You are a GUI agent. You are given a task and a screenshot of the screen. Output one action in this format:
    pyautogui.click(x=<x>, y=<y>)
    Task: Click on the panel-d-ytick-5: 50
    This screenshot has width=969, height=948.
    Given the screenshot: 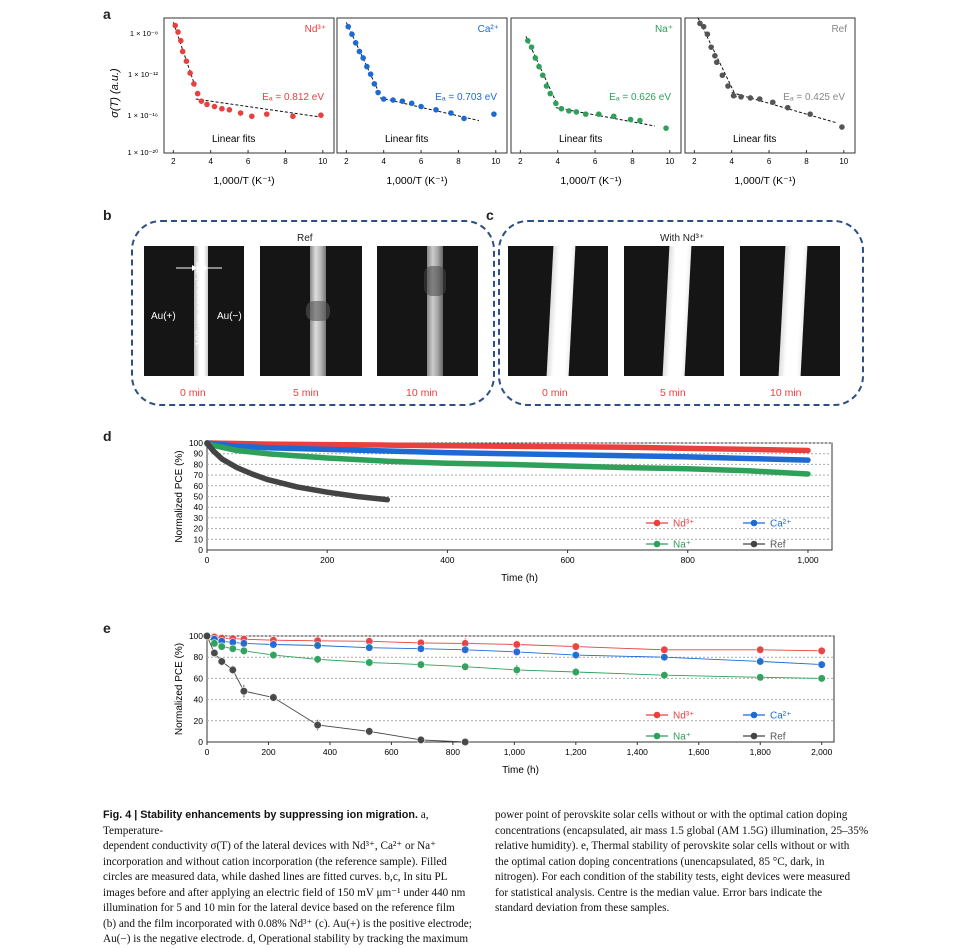 What is the action you would take?
    pyautogui.click(x=199, y=497)
    